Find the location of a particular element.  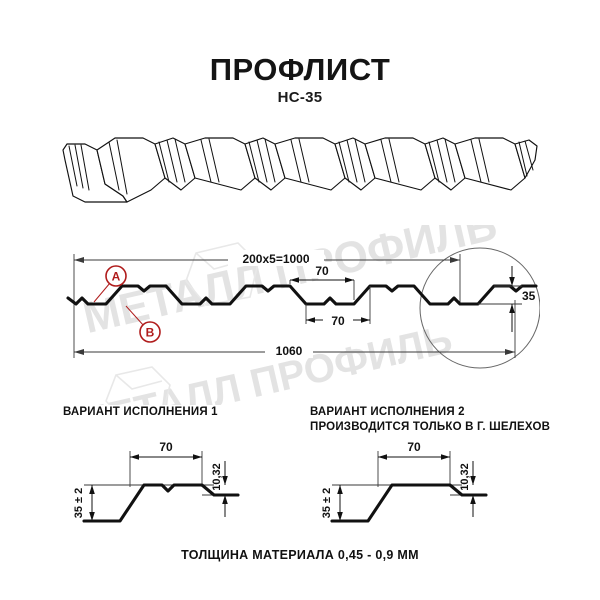

dimension-top-width: 200x5=1000 is located at coordinates (267, 258).